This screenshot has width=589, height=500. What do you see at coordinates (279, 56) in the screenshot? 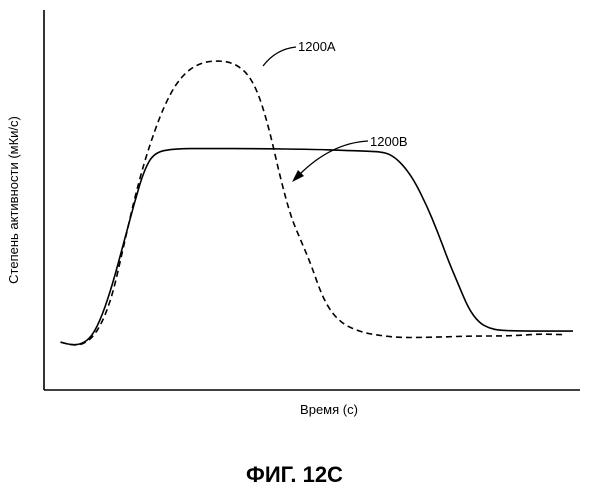
I see `series-label-leader-1200a` at bounding box center [279, 56].